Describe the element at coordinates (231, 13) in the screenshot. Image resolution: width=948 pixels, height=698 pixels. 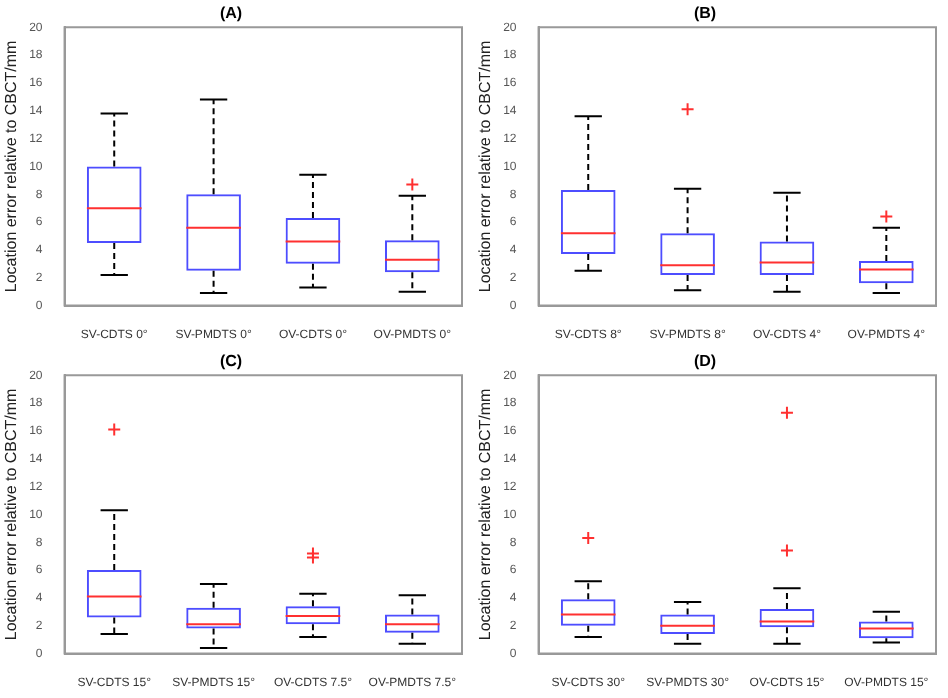
I see `chart-title: (A)` at that location.